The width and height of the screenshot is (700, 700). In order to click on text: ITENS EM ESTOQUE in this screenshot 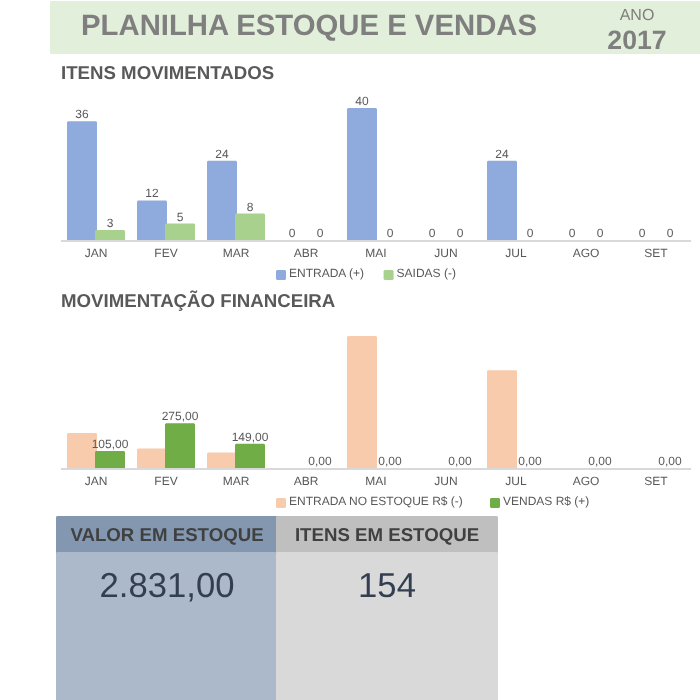, I will do `click(387, 535)`.